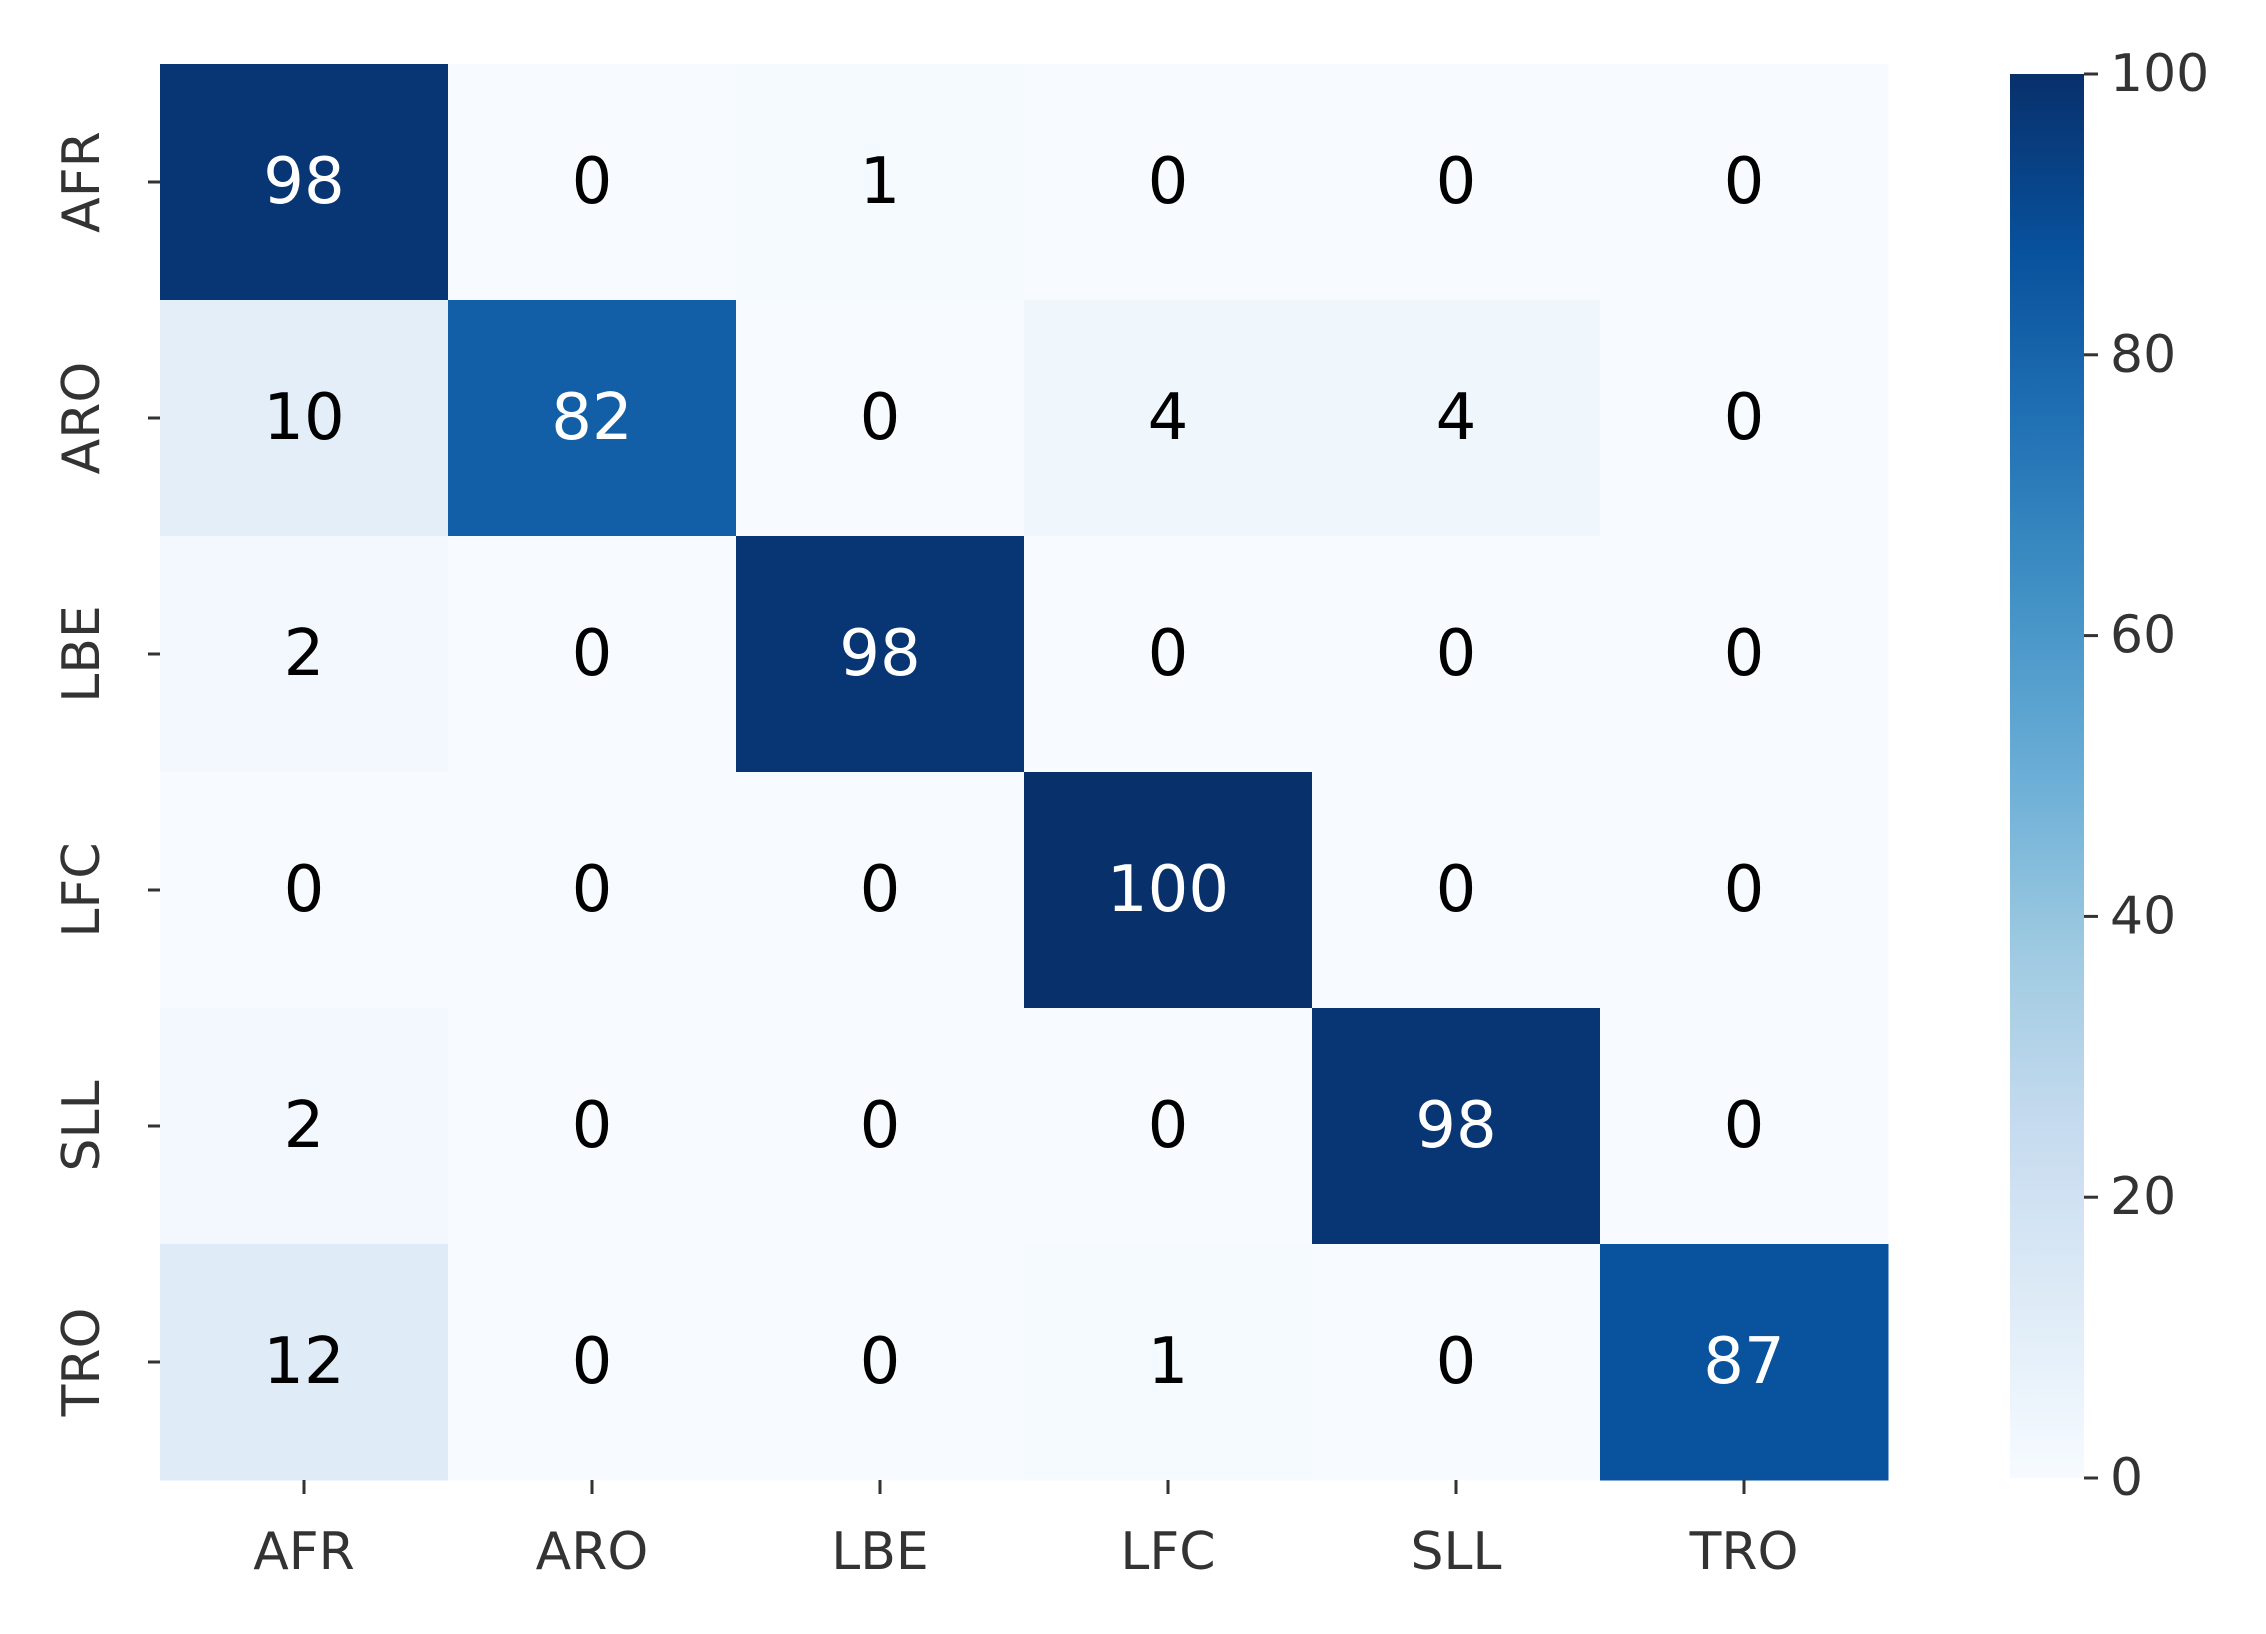 This screenshot has height=1634, width=2266. I want to click on heatmap-cell-tro-tro, so click(1744, 1362).